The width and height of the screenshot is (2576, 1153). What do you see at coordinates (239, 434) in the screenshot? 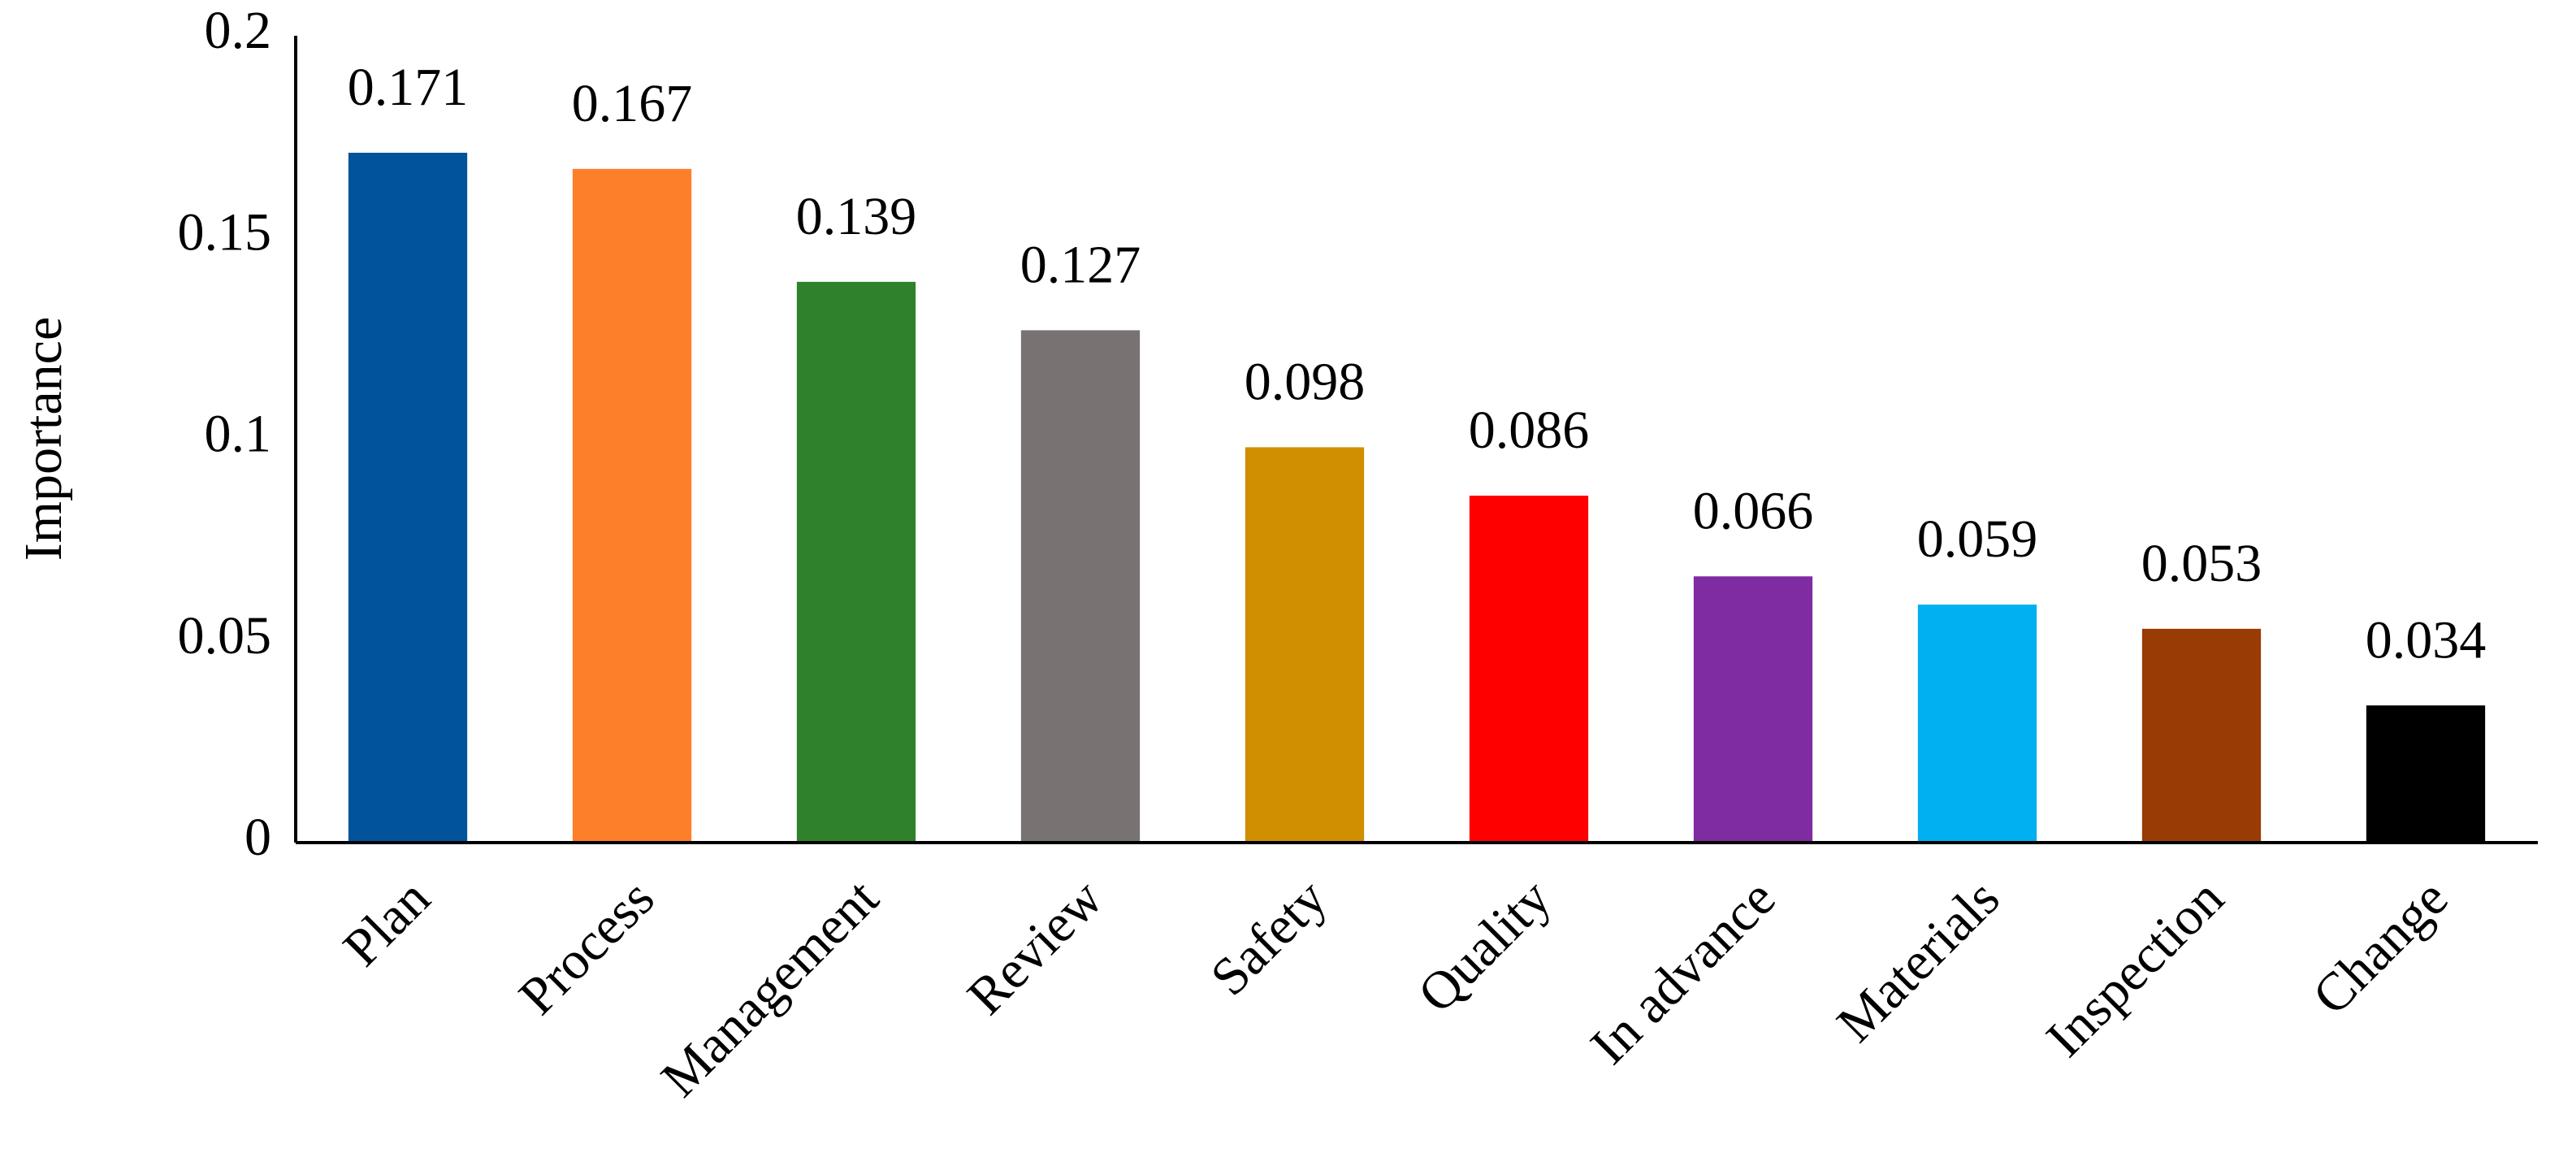
I see `y-tick-label: 0.1` at bounding box center [239, 434].